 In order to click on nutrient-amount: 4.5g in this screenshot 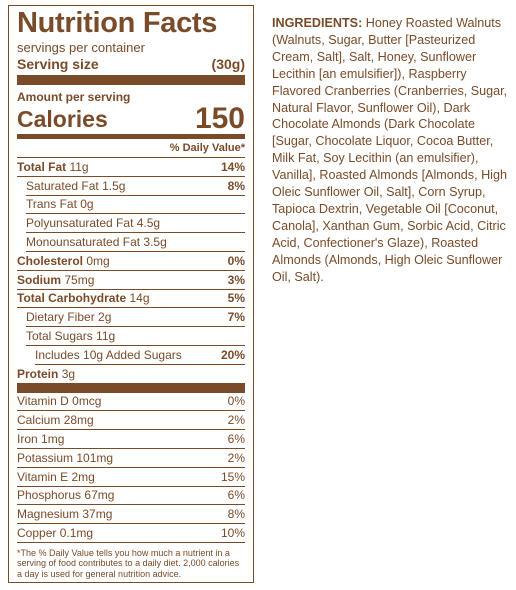, I will do `click(148, 223)`.